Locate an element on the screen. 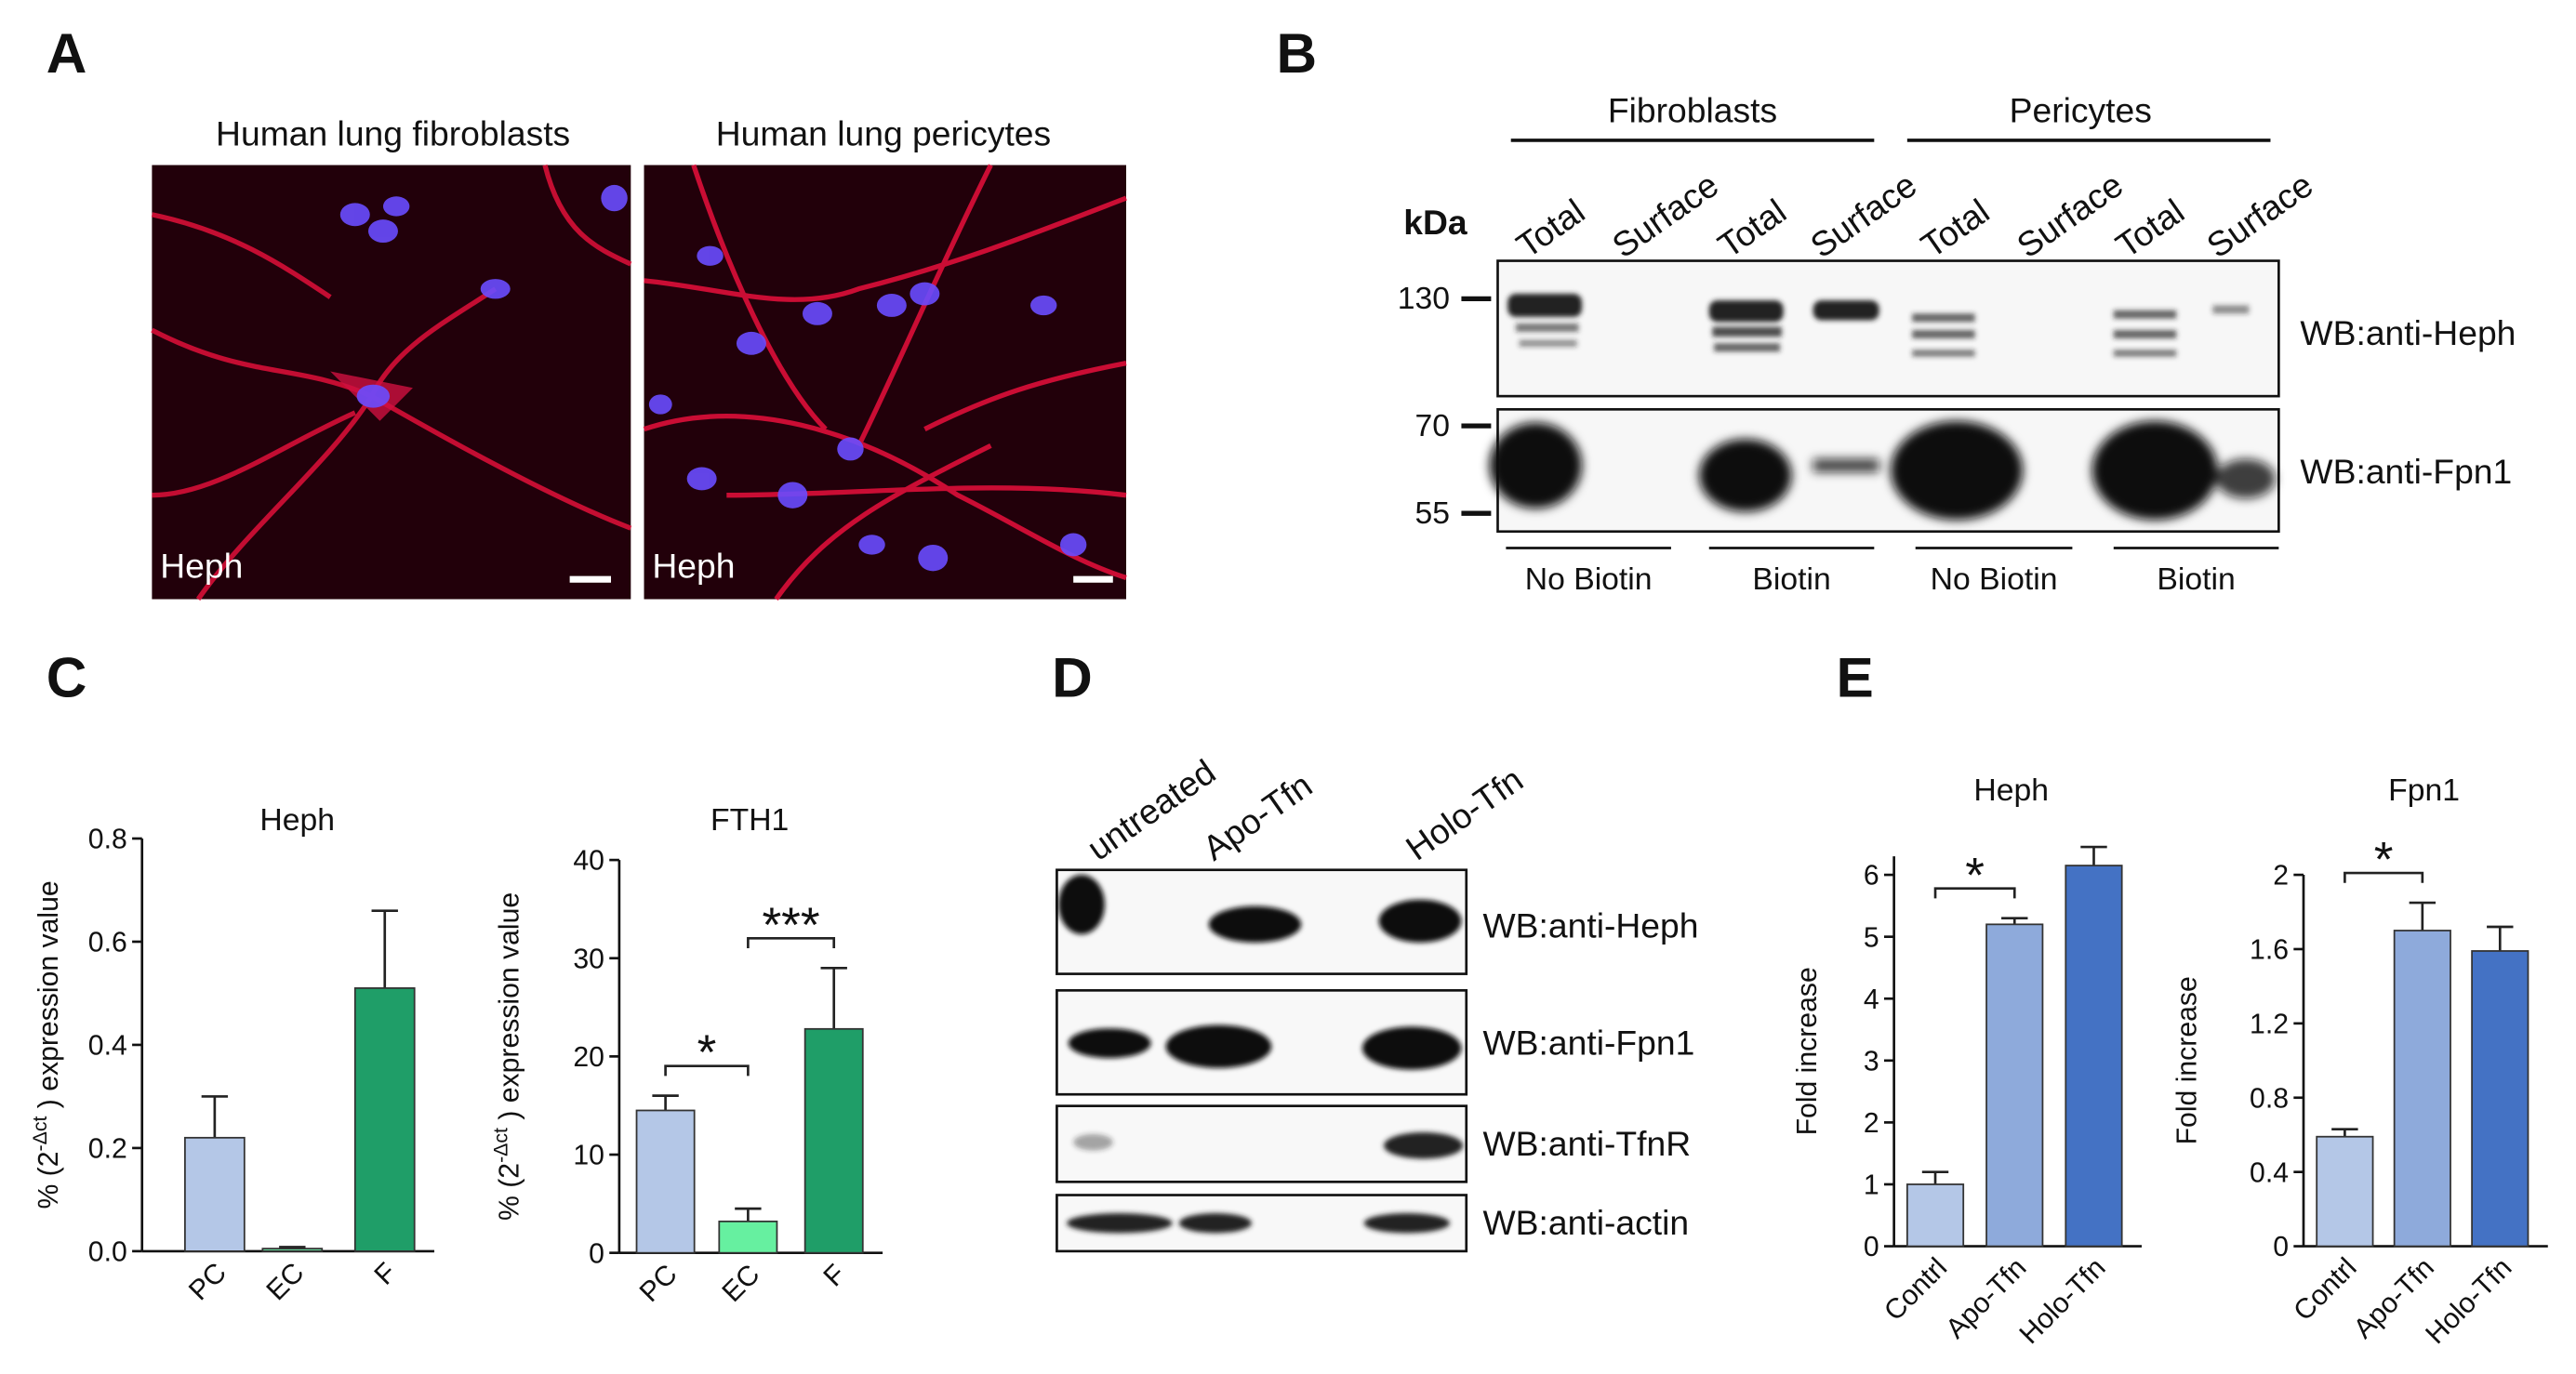 This screenshot has width=2576, height=1374. panel-letter: A is located at coordinates (66, 53).